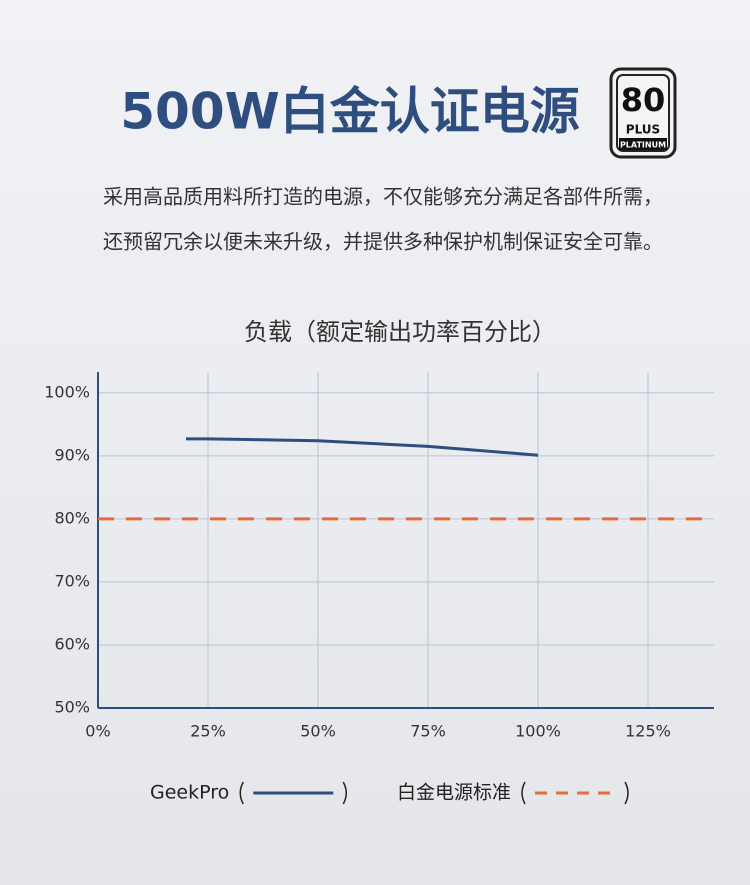 This screenshot has height=885, width=750. I want to click on badge-inner, so click(643, 113).